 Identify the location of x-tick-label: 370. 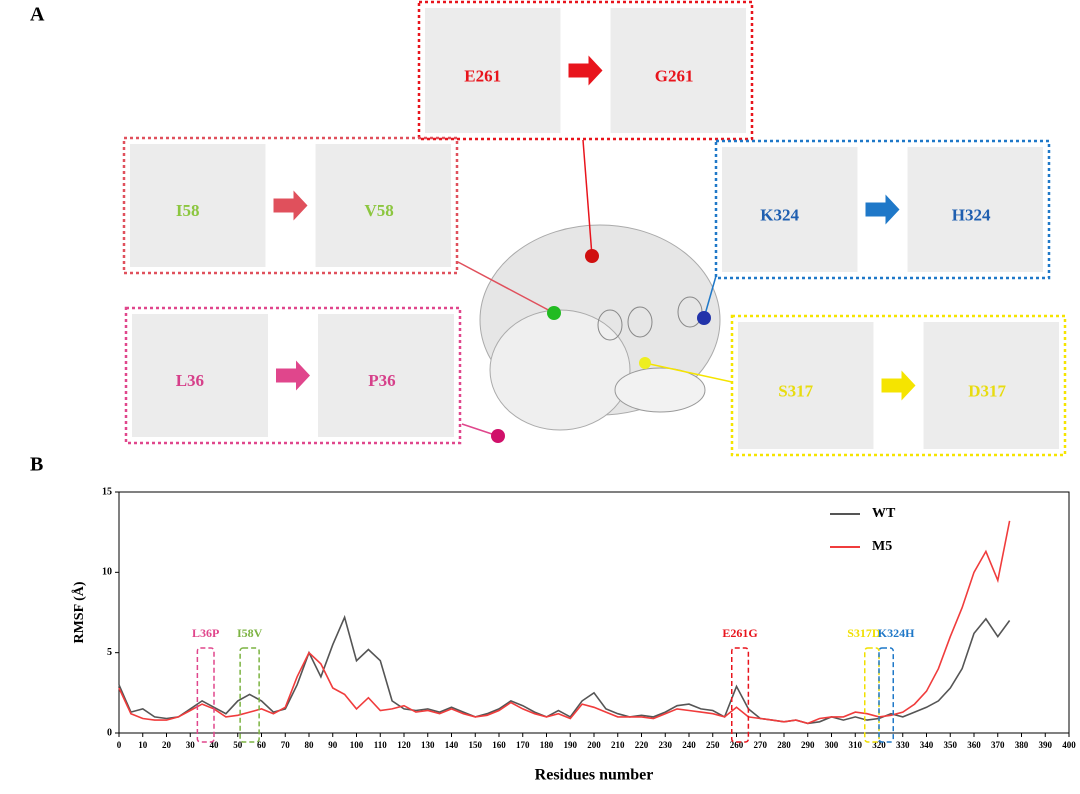
(998, 745).